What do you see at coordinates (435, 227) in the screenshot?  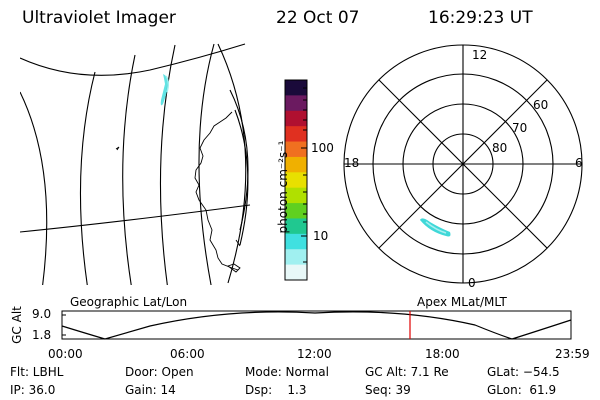 I see `aurora-emission-polar` at bounding box center [435, 227].